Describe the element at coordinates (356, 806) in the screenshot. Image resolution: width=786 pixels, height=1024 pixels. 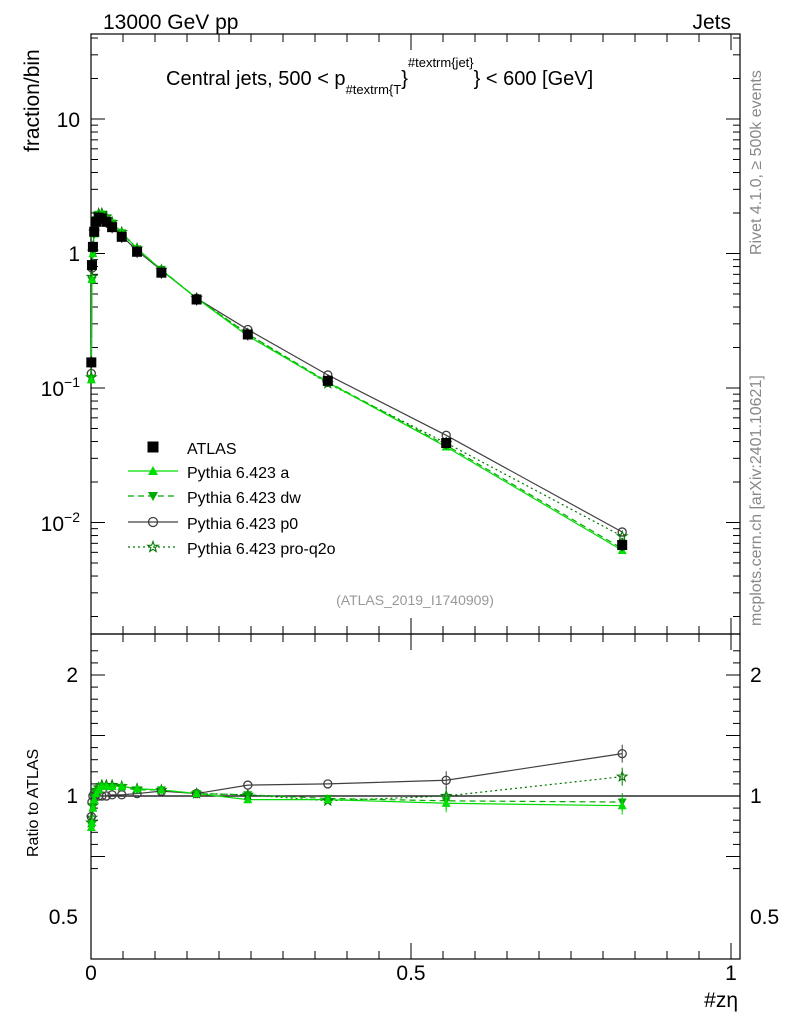
I see `ratio-line-pythia_a` at that location.